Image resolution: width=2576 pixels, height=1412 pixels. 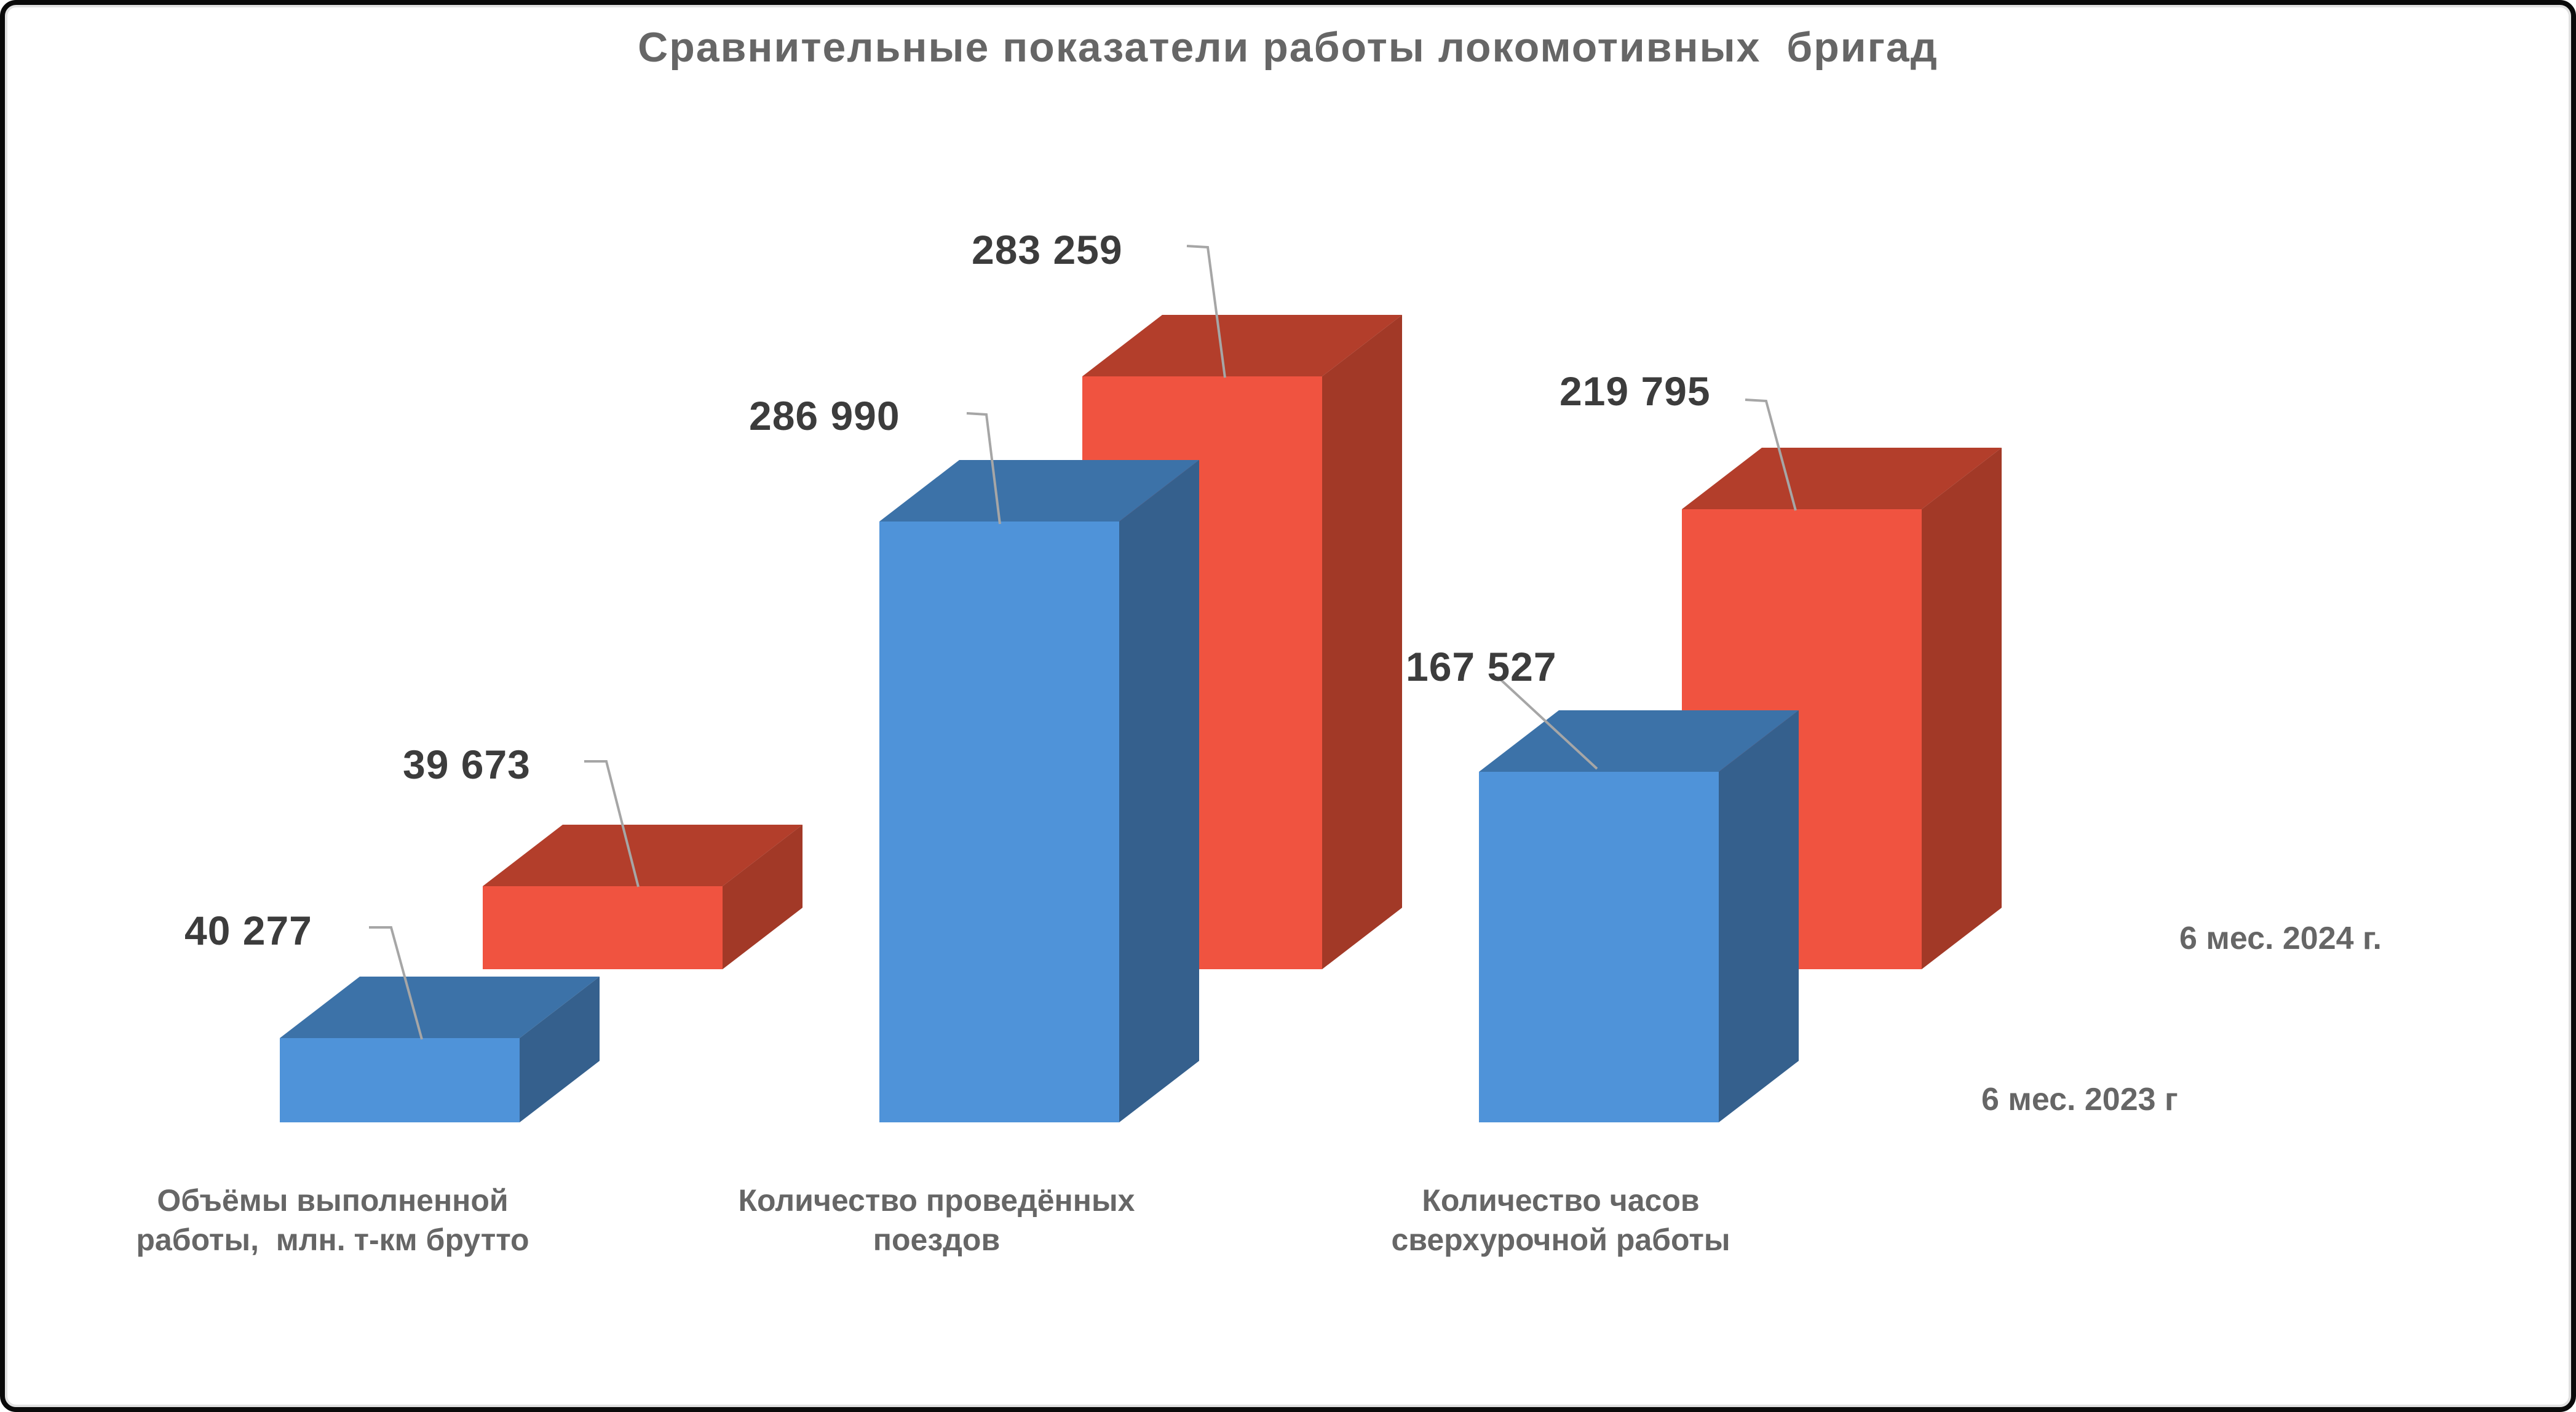 I want to click on bar-side-2023-g0, so click(x=560, y=1050).